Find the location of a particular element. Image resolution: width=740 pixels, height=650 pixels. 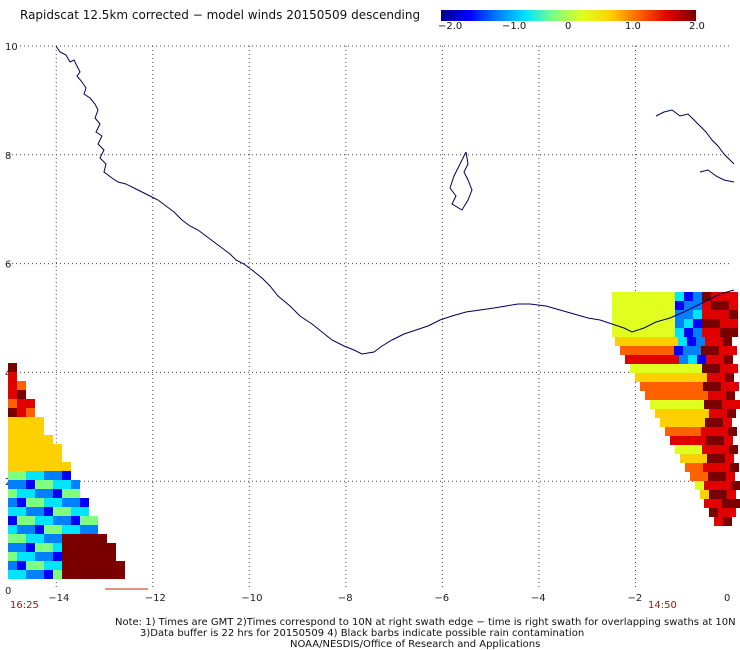

colorbar-label-pos1: 1.0 is located at coordinates (633, 26).